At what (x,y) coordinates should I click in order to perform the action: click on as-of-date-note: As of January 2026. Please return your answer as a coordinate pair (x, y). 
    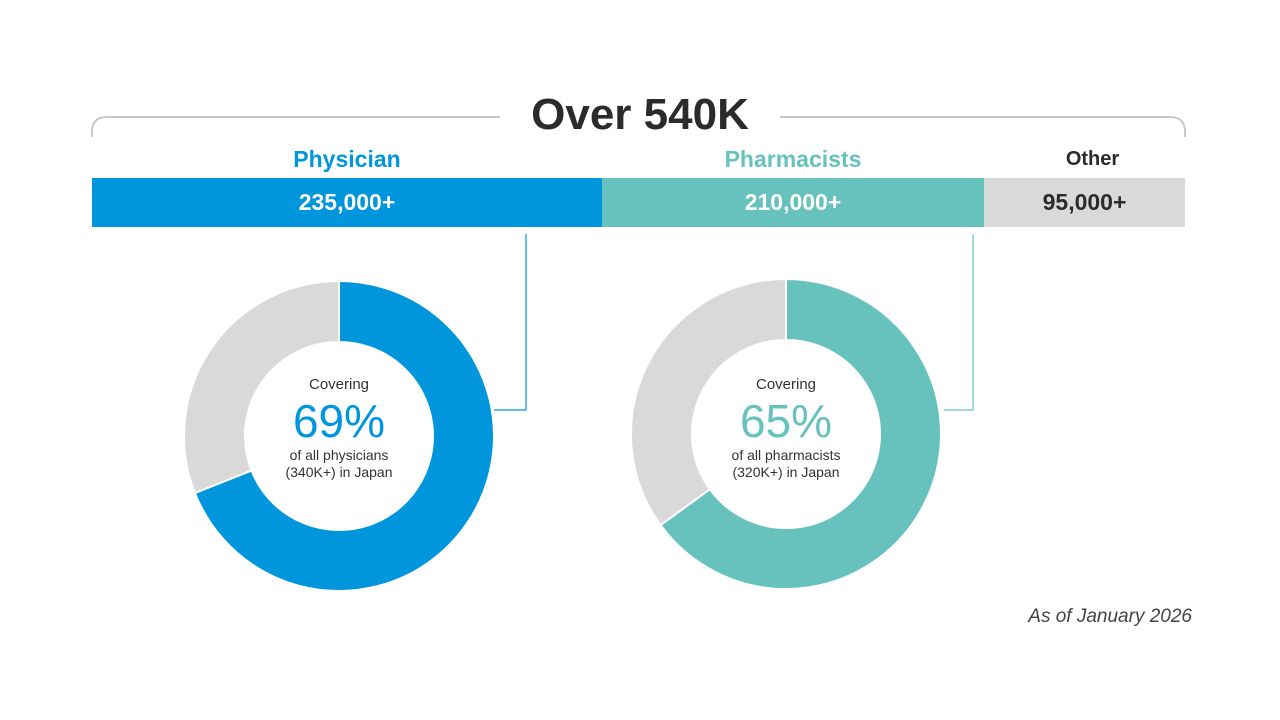
    Looking at the image, I should click on (1110, 616).